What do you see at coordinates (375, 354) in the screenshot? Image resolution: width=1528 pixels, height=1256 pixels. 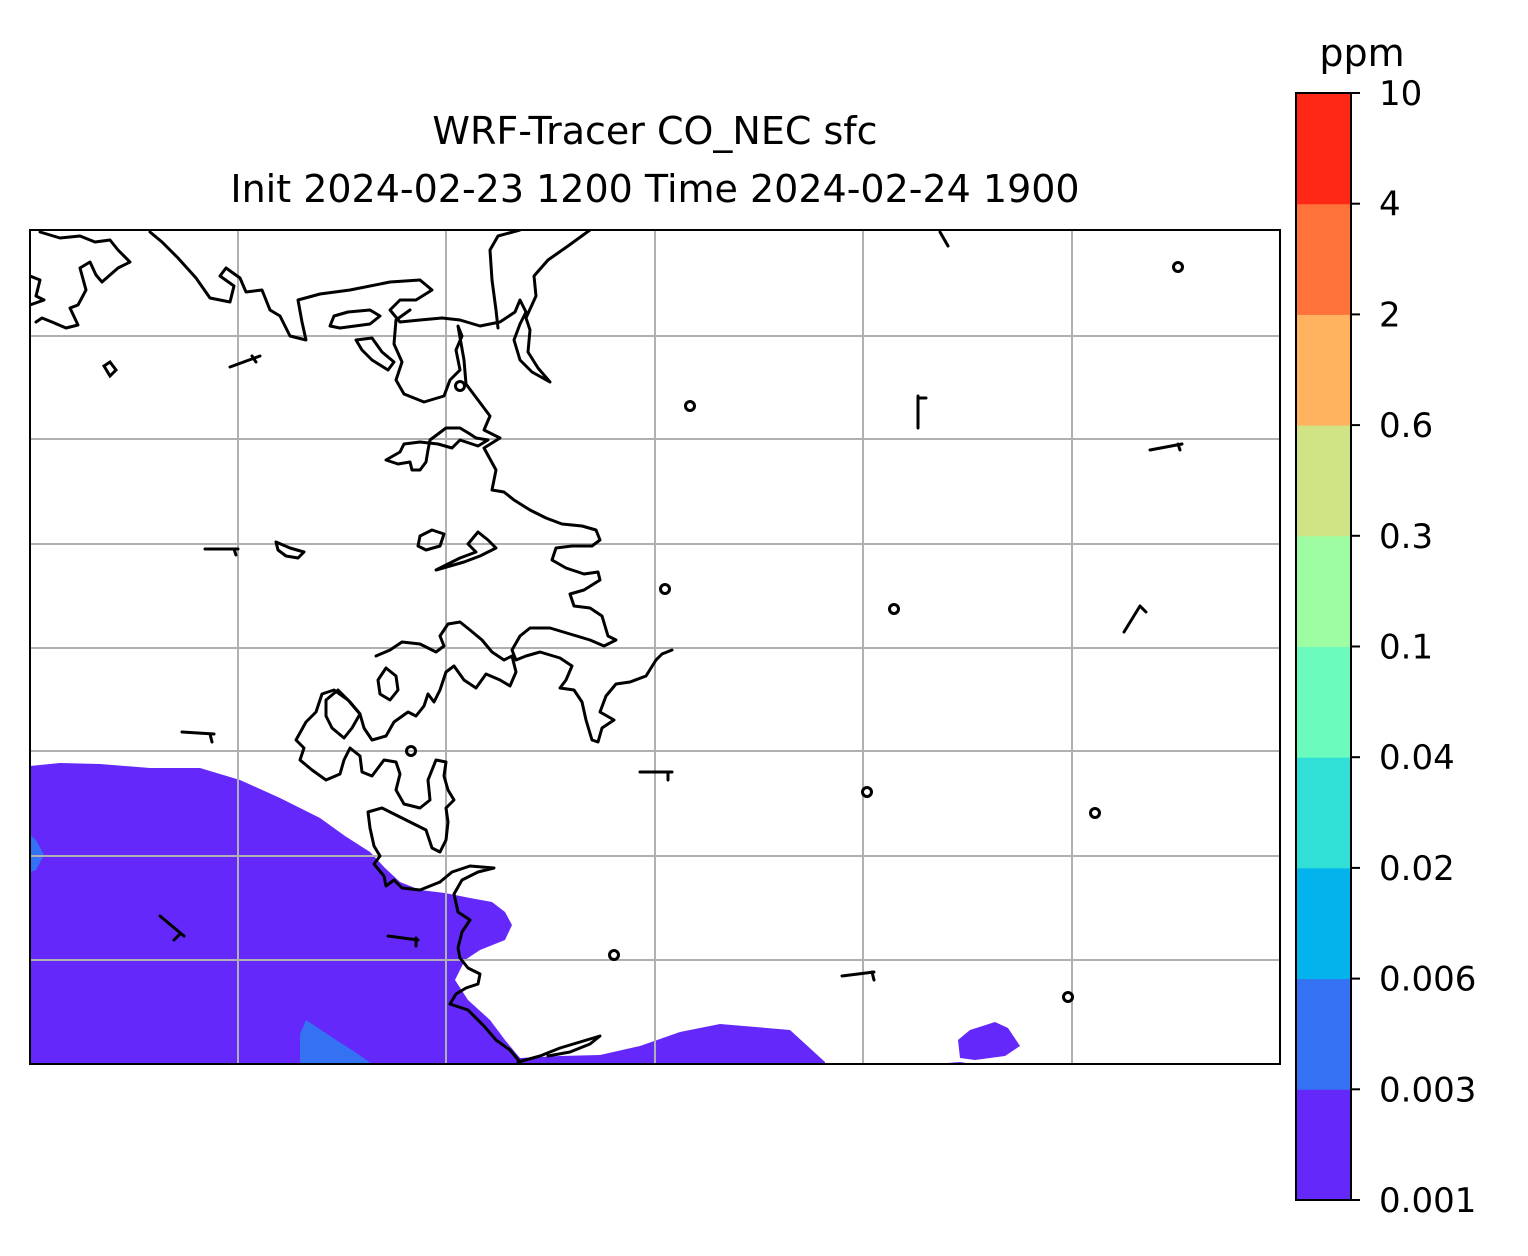 I see `coastline-peninsula` at bounding box center [375, 354].